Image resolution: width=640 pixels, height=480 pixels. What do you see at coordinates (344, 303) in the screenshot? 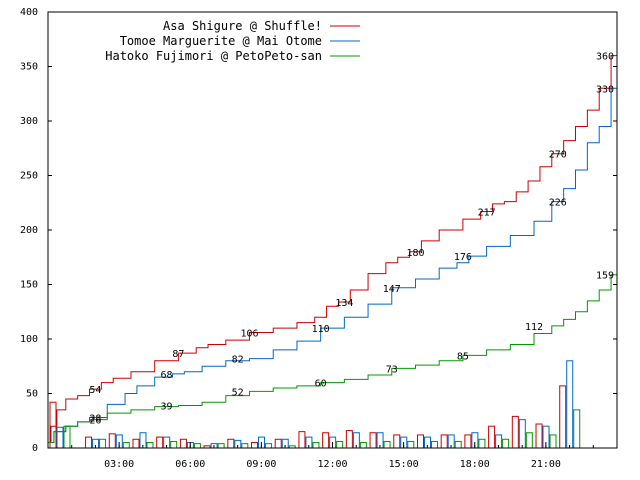
I see `data-label-0-3: 134` at bounding box center [344, 303].